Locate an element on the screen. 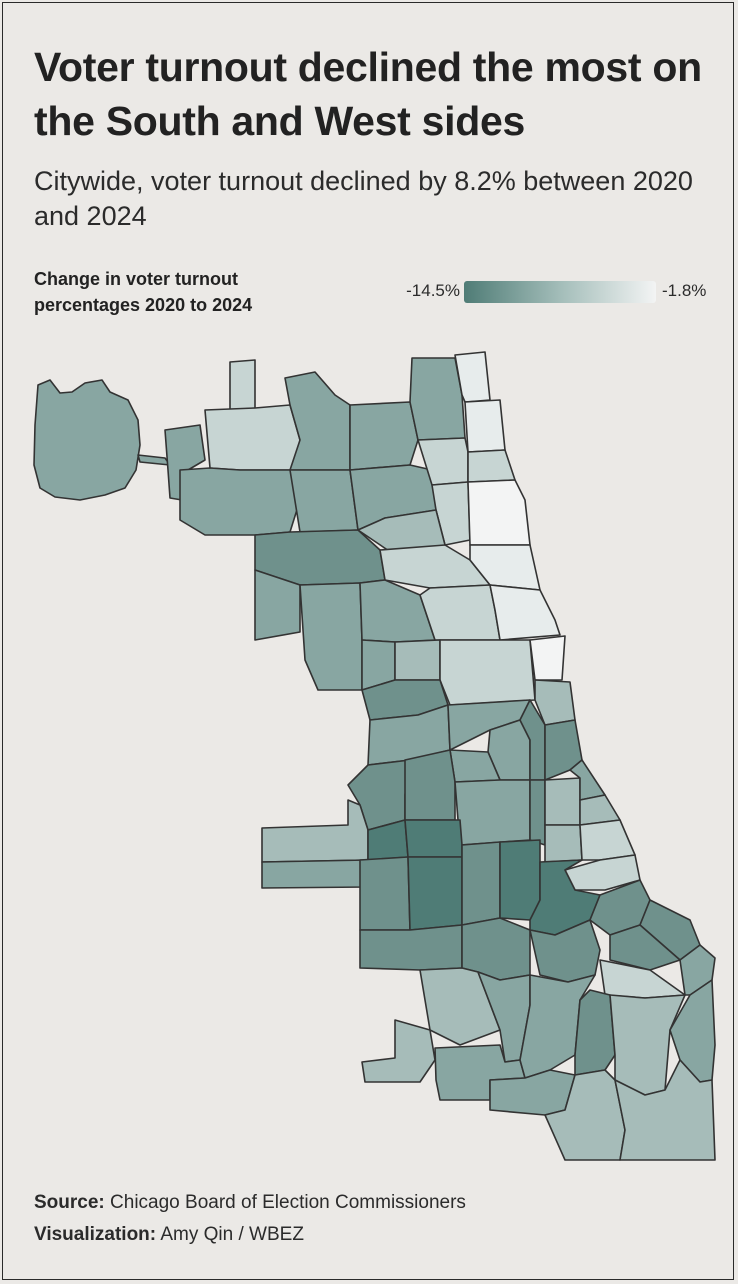  legend-color-scale is located at coordinates (560, 292).